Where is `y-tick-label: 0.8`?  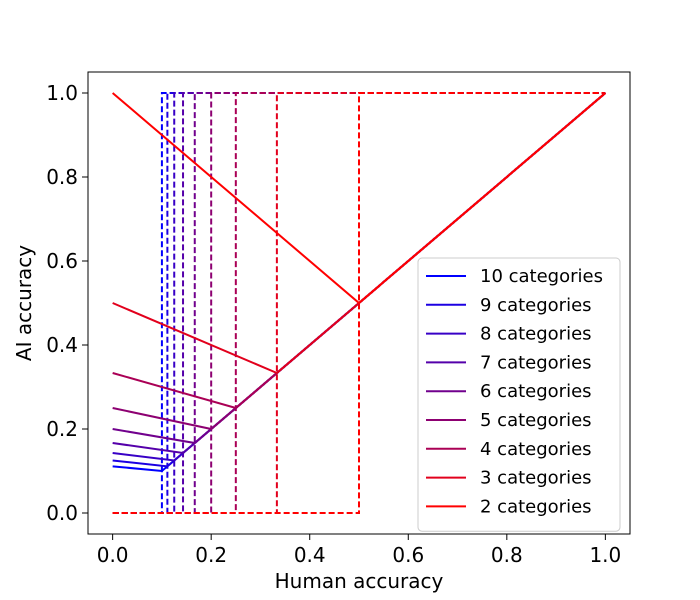
y-tick-label: 0.8 is located at coordinates (62, 177).